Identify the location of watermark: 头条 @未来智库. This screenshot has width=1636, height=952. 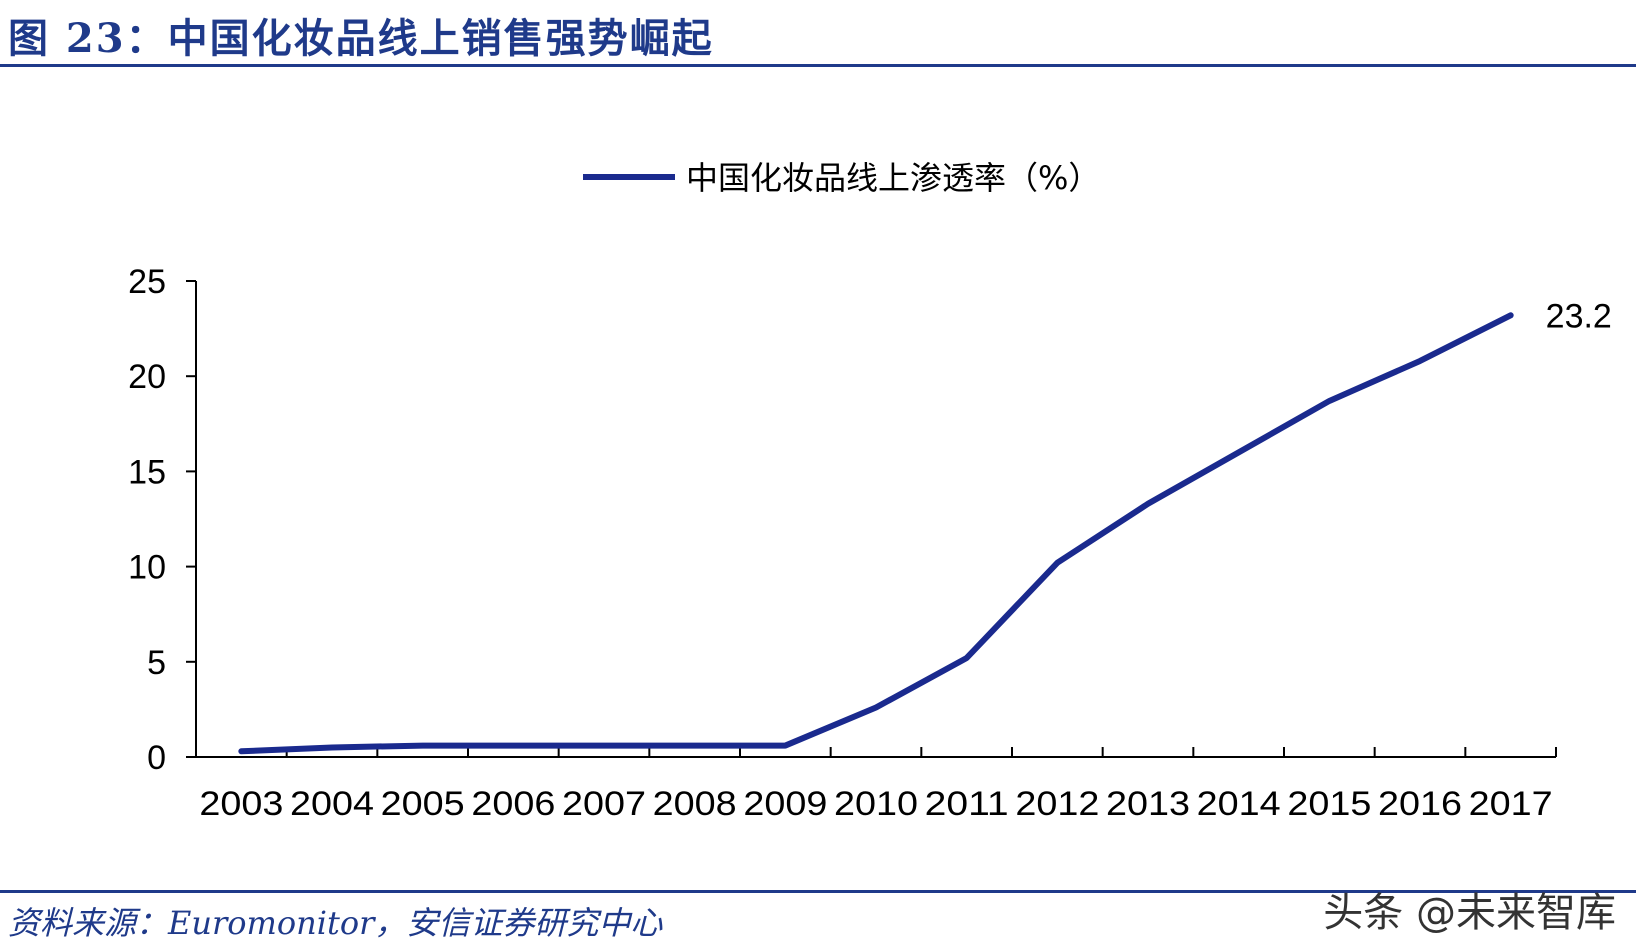
(1469, 913).